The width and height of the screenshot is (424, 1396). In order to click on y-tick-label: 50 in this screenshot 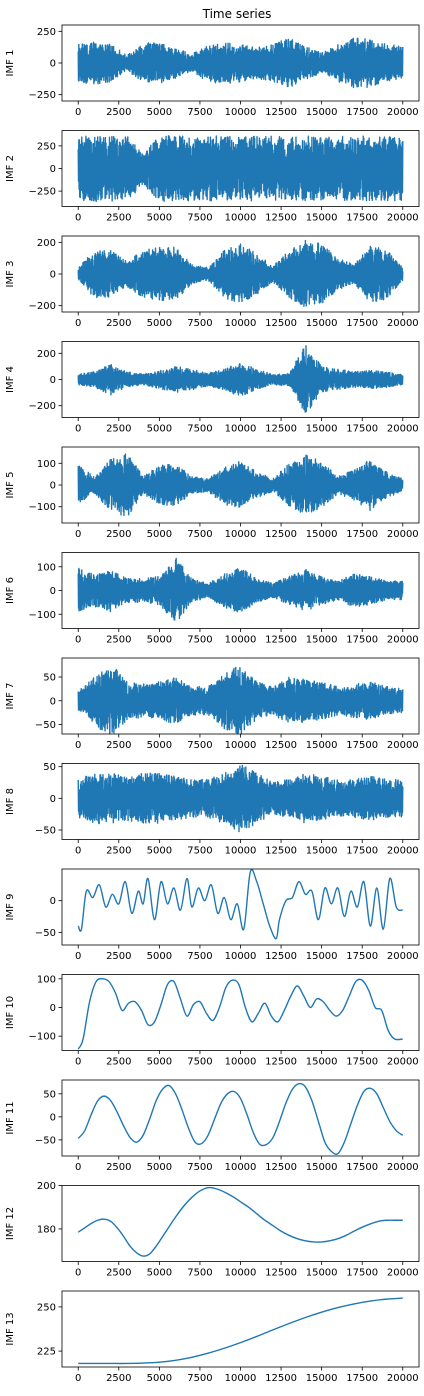, I will do `click(49, 678)`.